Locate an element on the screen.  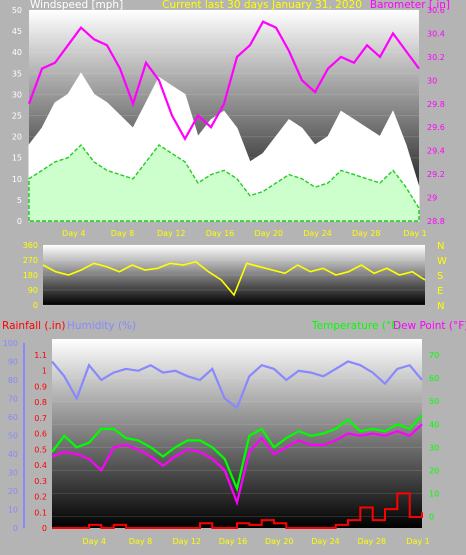
barometer-y-ticks: 28.8 29 29.2 29.4 29.6 29.8 30 30.2 30.4 30.6 is located at coordinates (436, 116).